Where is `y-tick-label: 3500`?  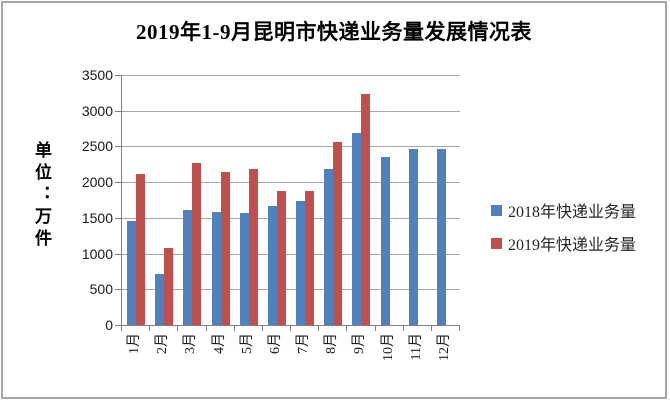
y-tick-label: 3500 is located at coordinates (97, 75).